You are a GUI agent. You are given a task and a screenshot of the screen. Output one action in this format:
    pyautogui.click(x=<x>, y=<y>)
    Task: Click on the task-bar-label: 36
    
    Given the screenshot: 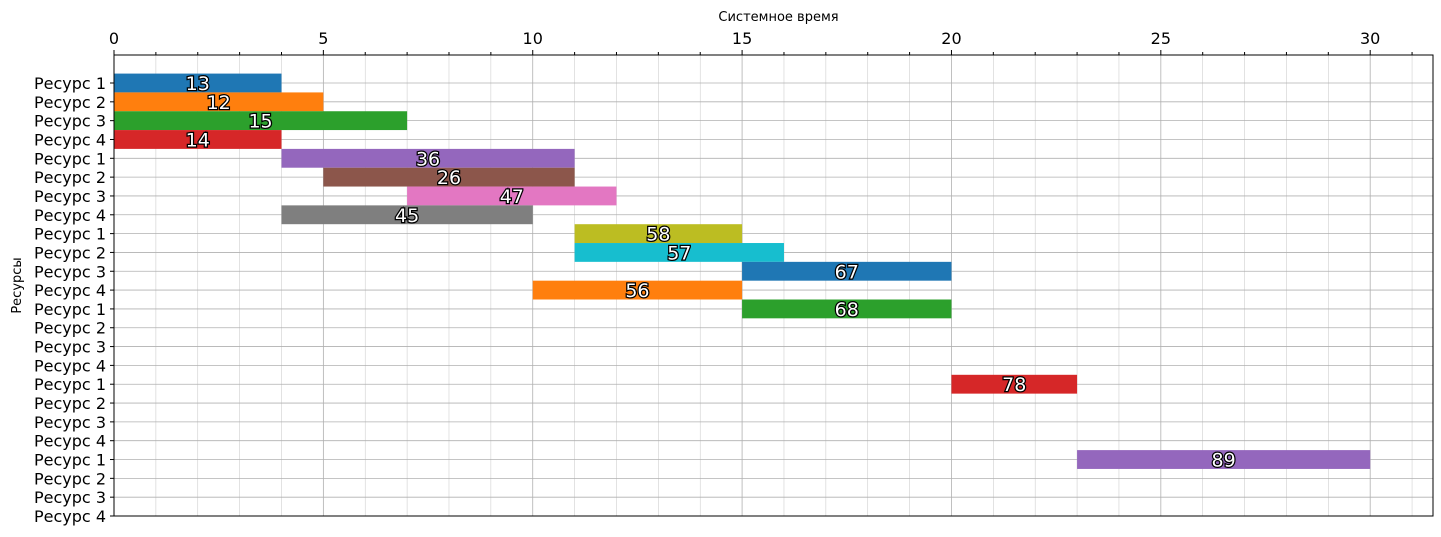 What is the action you would take?
    pyautogui.click(x=428, y=159)
    